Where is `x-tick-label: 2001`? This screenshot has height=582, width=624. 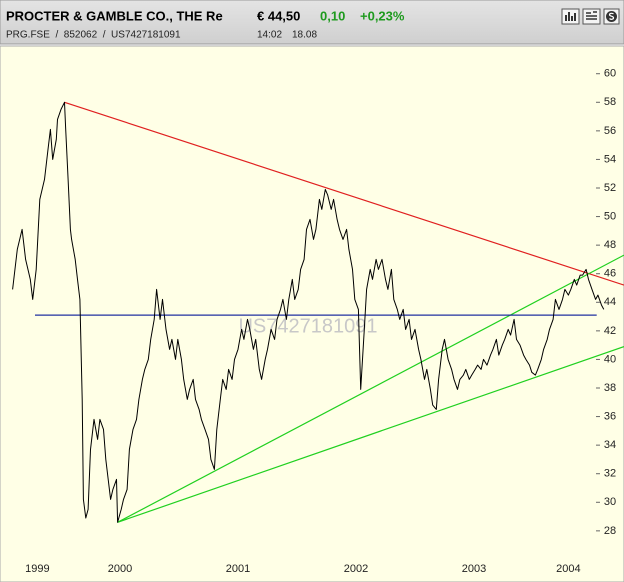
x-tick-label: 2001 is located at coordinates (238, 569).